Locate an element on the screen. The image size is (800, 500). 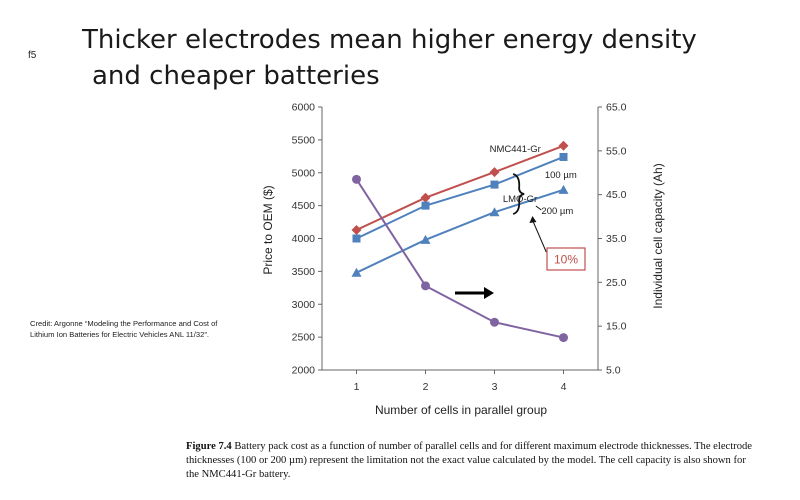
y-tick-label: 2000 is located at coordinates (304, 371).